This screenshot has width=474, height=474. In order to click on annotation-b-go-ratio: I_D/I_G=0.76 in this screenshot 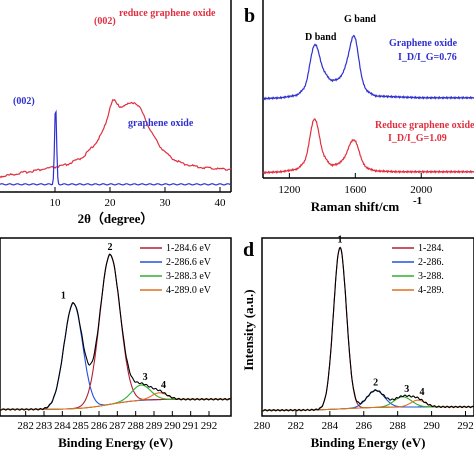, I will do `click(427, 57)`.